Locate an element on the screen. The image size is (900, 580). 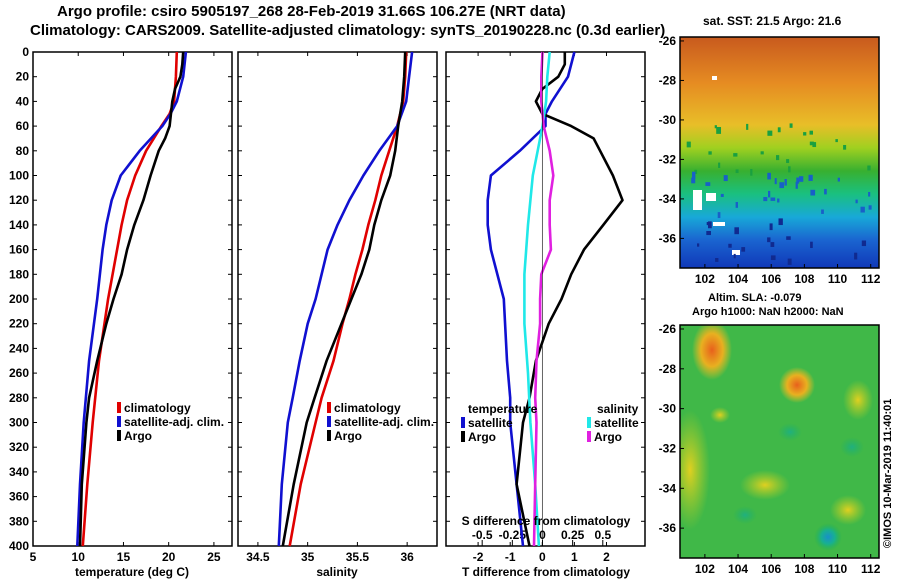
s-tick-label: 0.5 is located at coordinates (602, 535).